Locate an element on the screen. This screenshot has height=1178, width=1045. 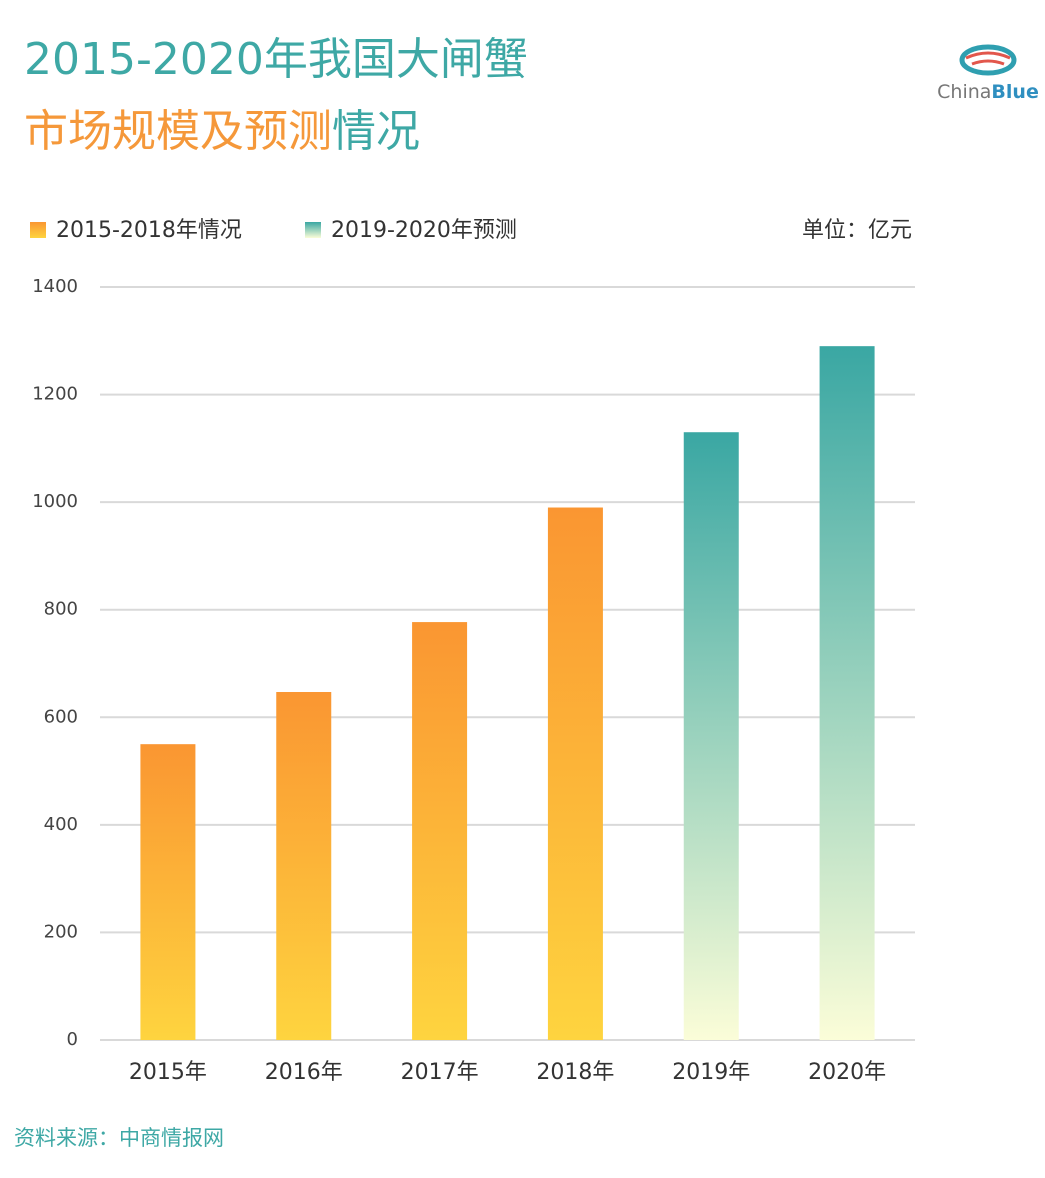
x-tick-label: 2019年 is located at coordinates (711, 1072).